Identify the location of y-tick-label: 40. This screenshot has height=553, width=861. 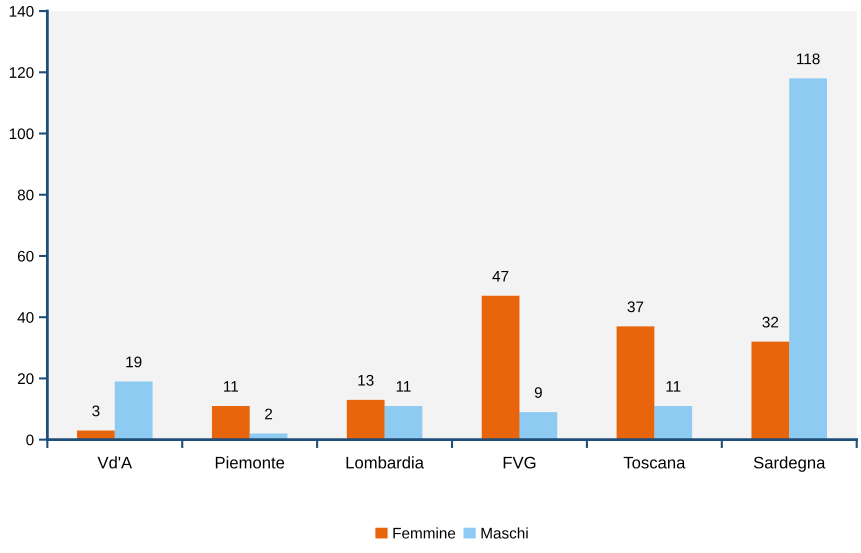
(26, 317).